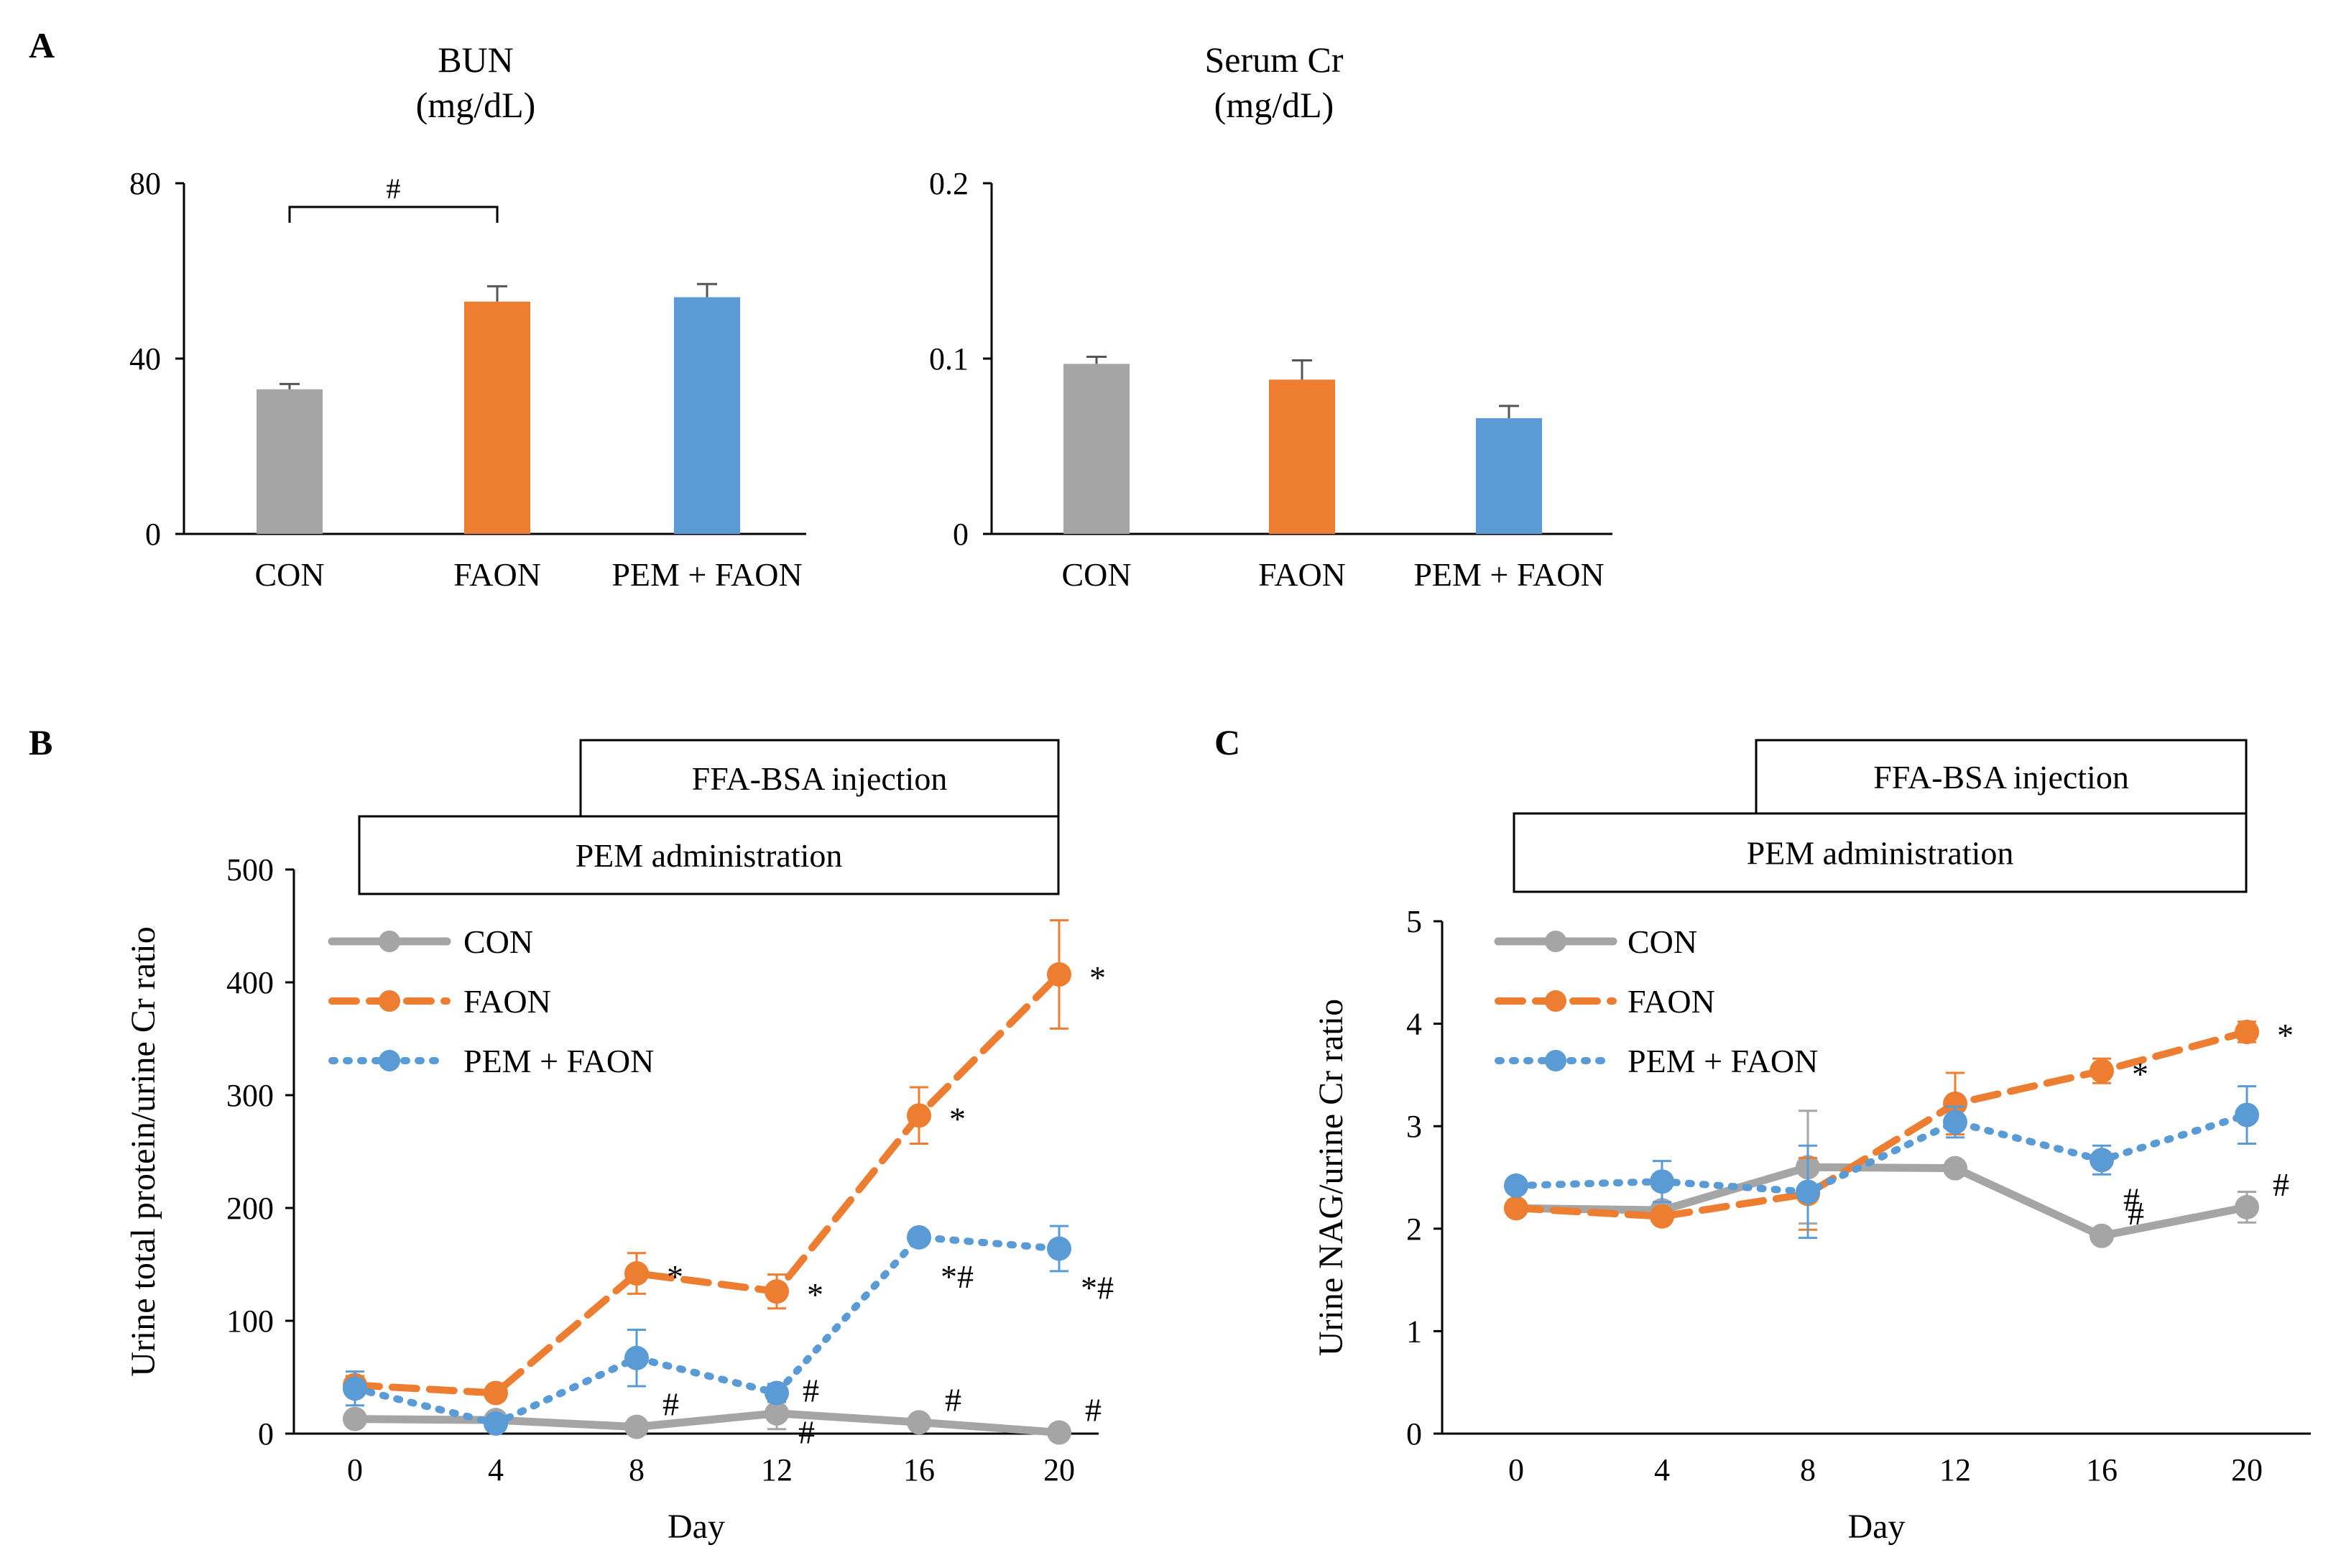 The width and height of the screenshot is (2336, 1568). Describe the element at coordinates (1723, 1061) in the screenshot. I see `nag-legend-label: PEM + FAON` at that location.